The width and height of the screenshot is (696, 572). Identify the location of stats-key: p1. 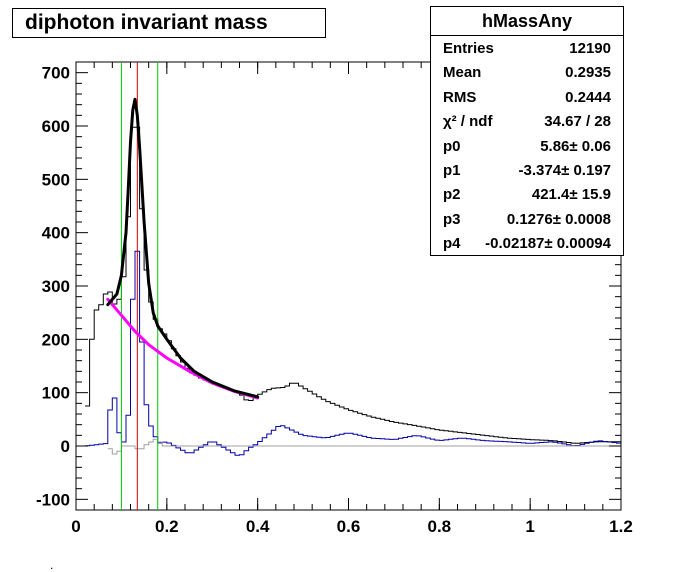
(452, 170).